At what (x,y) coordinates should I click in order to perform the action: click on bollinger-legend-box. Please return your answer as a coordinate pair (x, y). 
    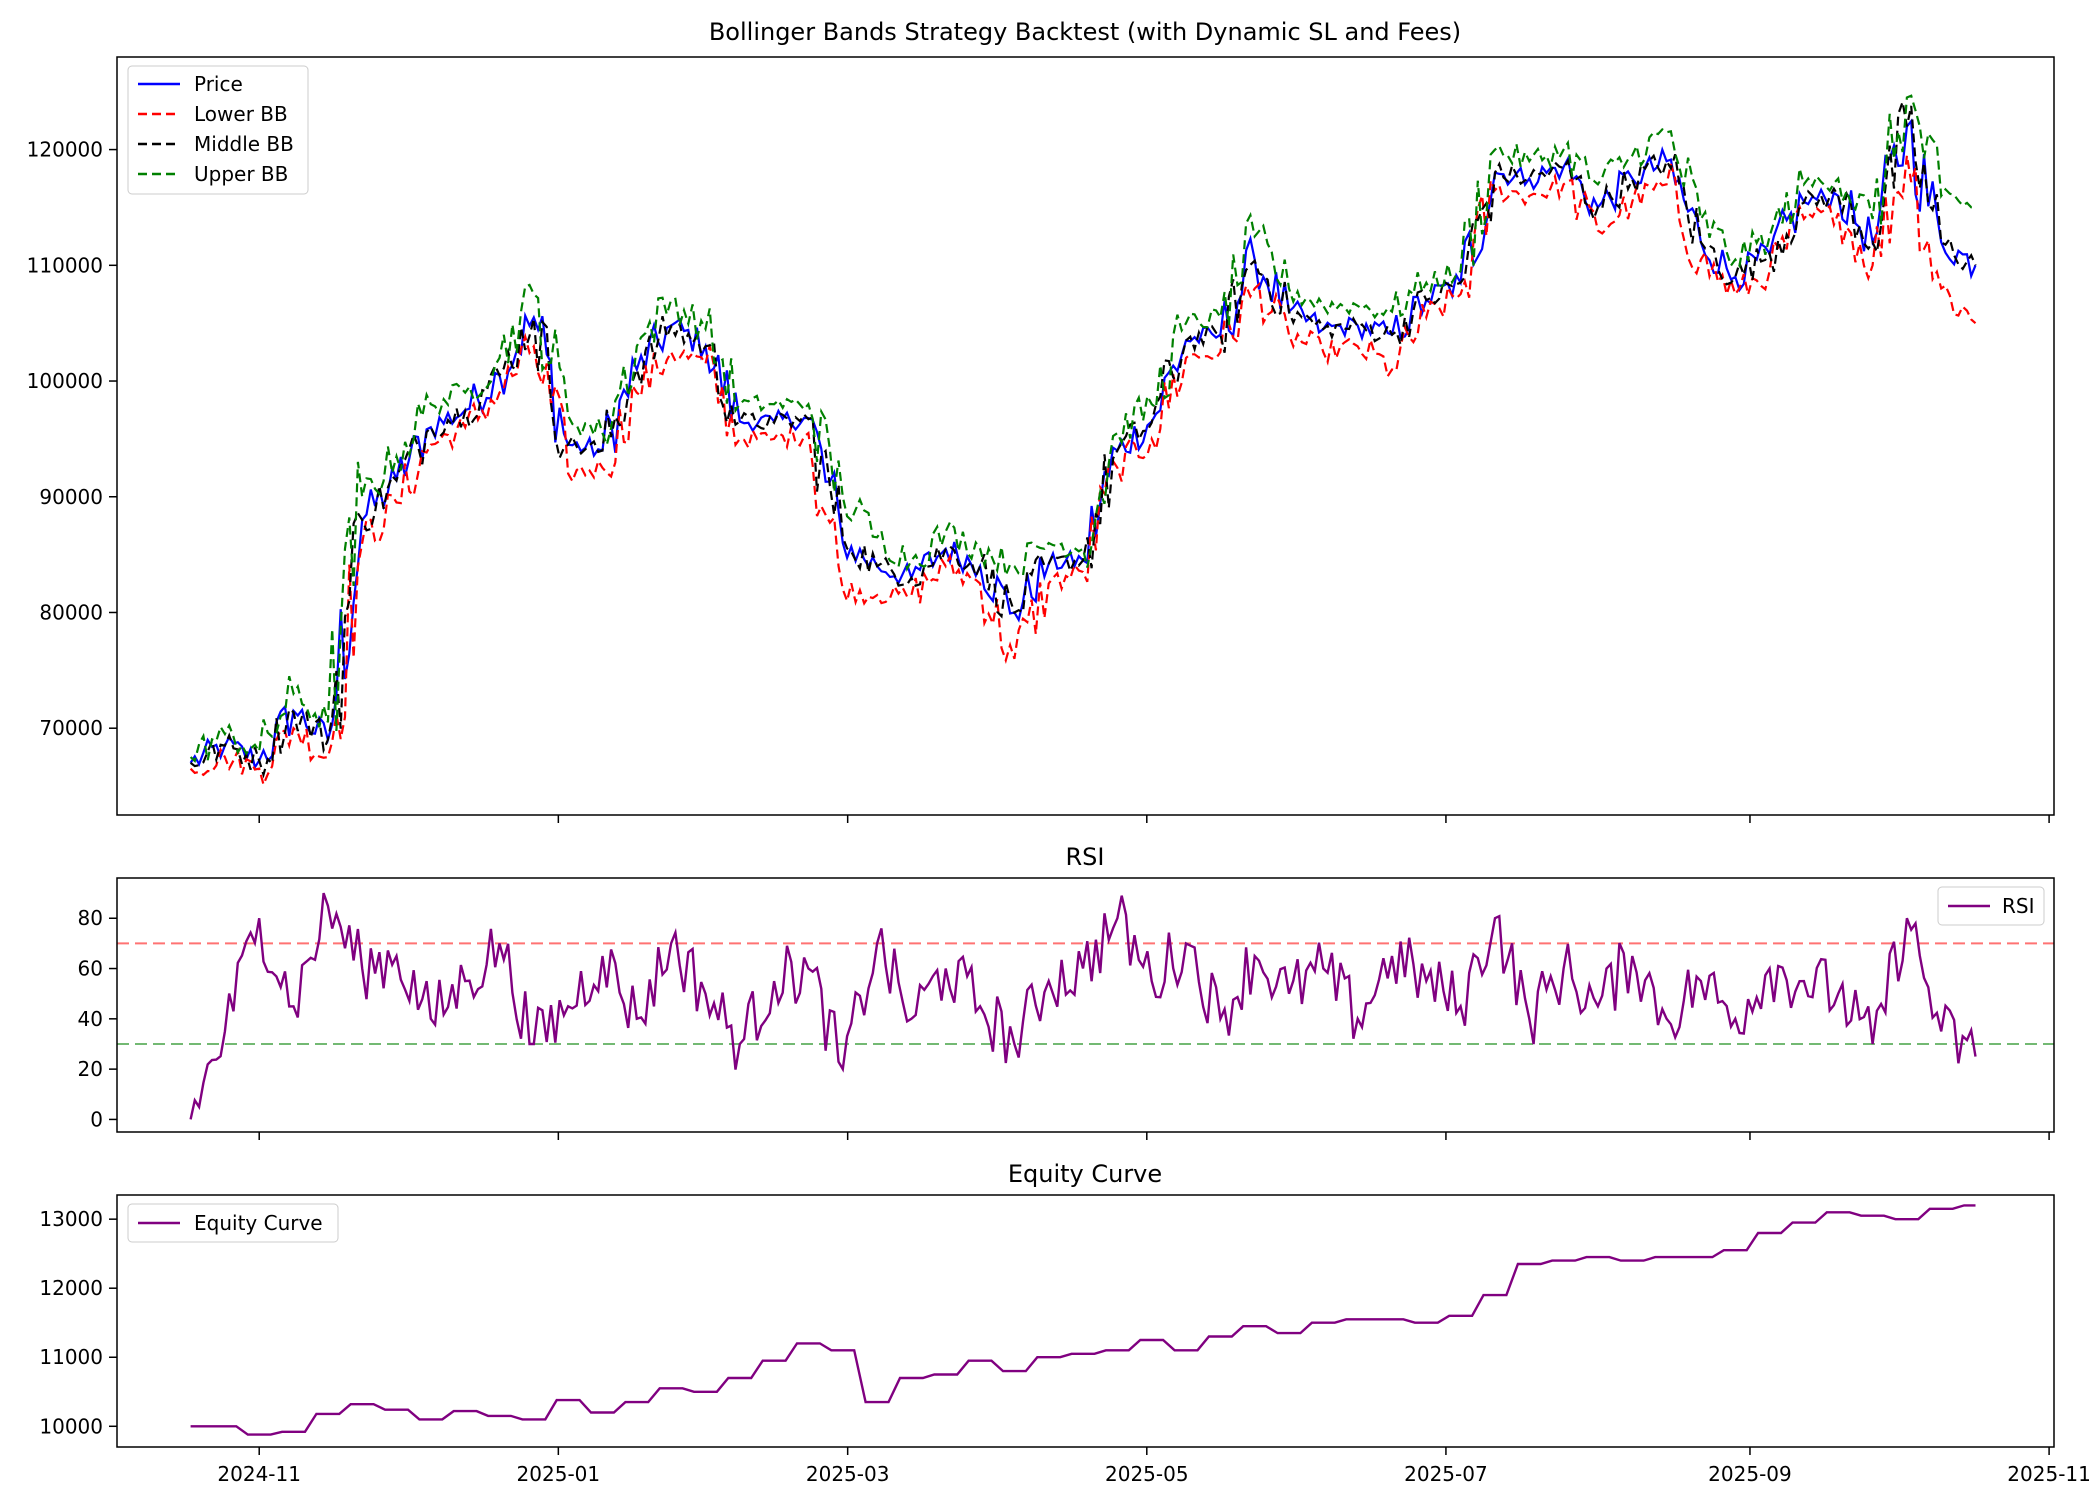
    Looking at the image, I should click on (218, 130).